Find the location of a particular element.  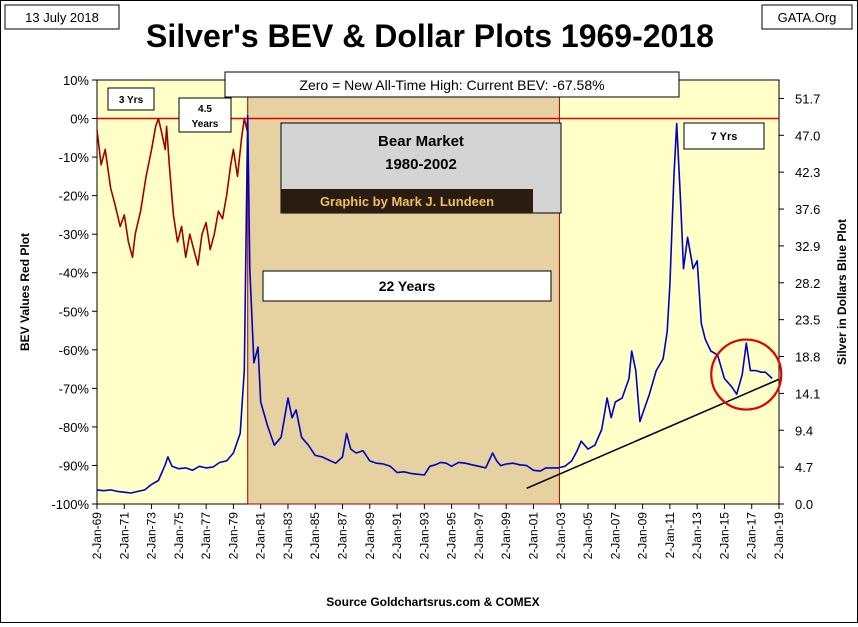

x-tick-label: 2-Jan-93 is located at coordinates (424, 536).